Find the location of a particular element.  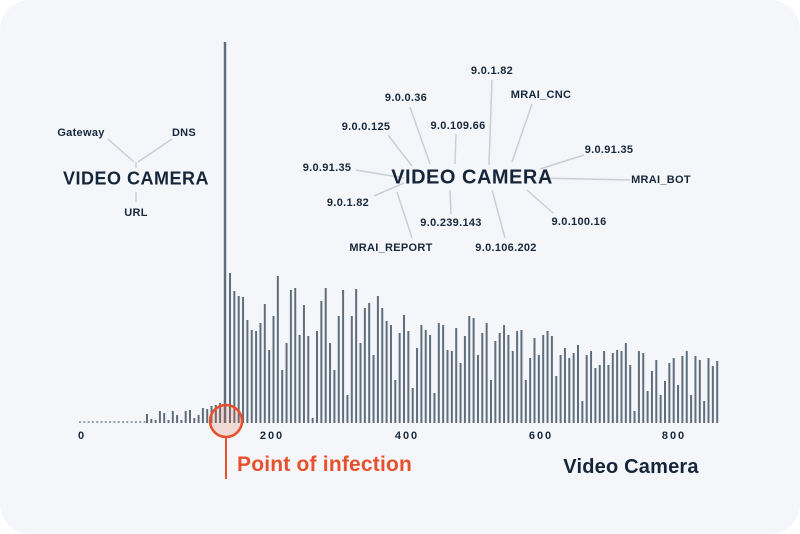

network-node-label: 9.0.106.202 is located at coordinates (506, 248).